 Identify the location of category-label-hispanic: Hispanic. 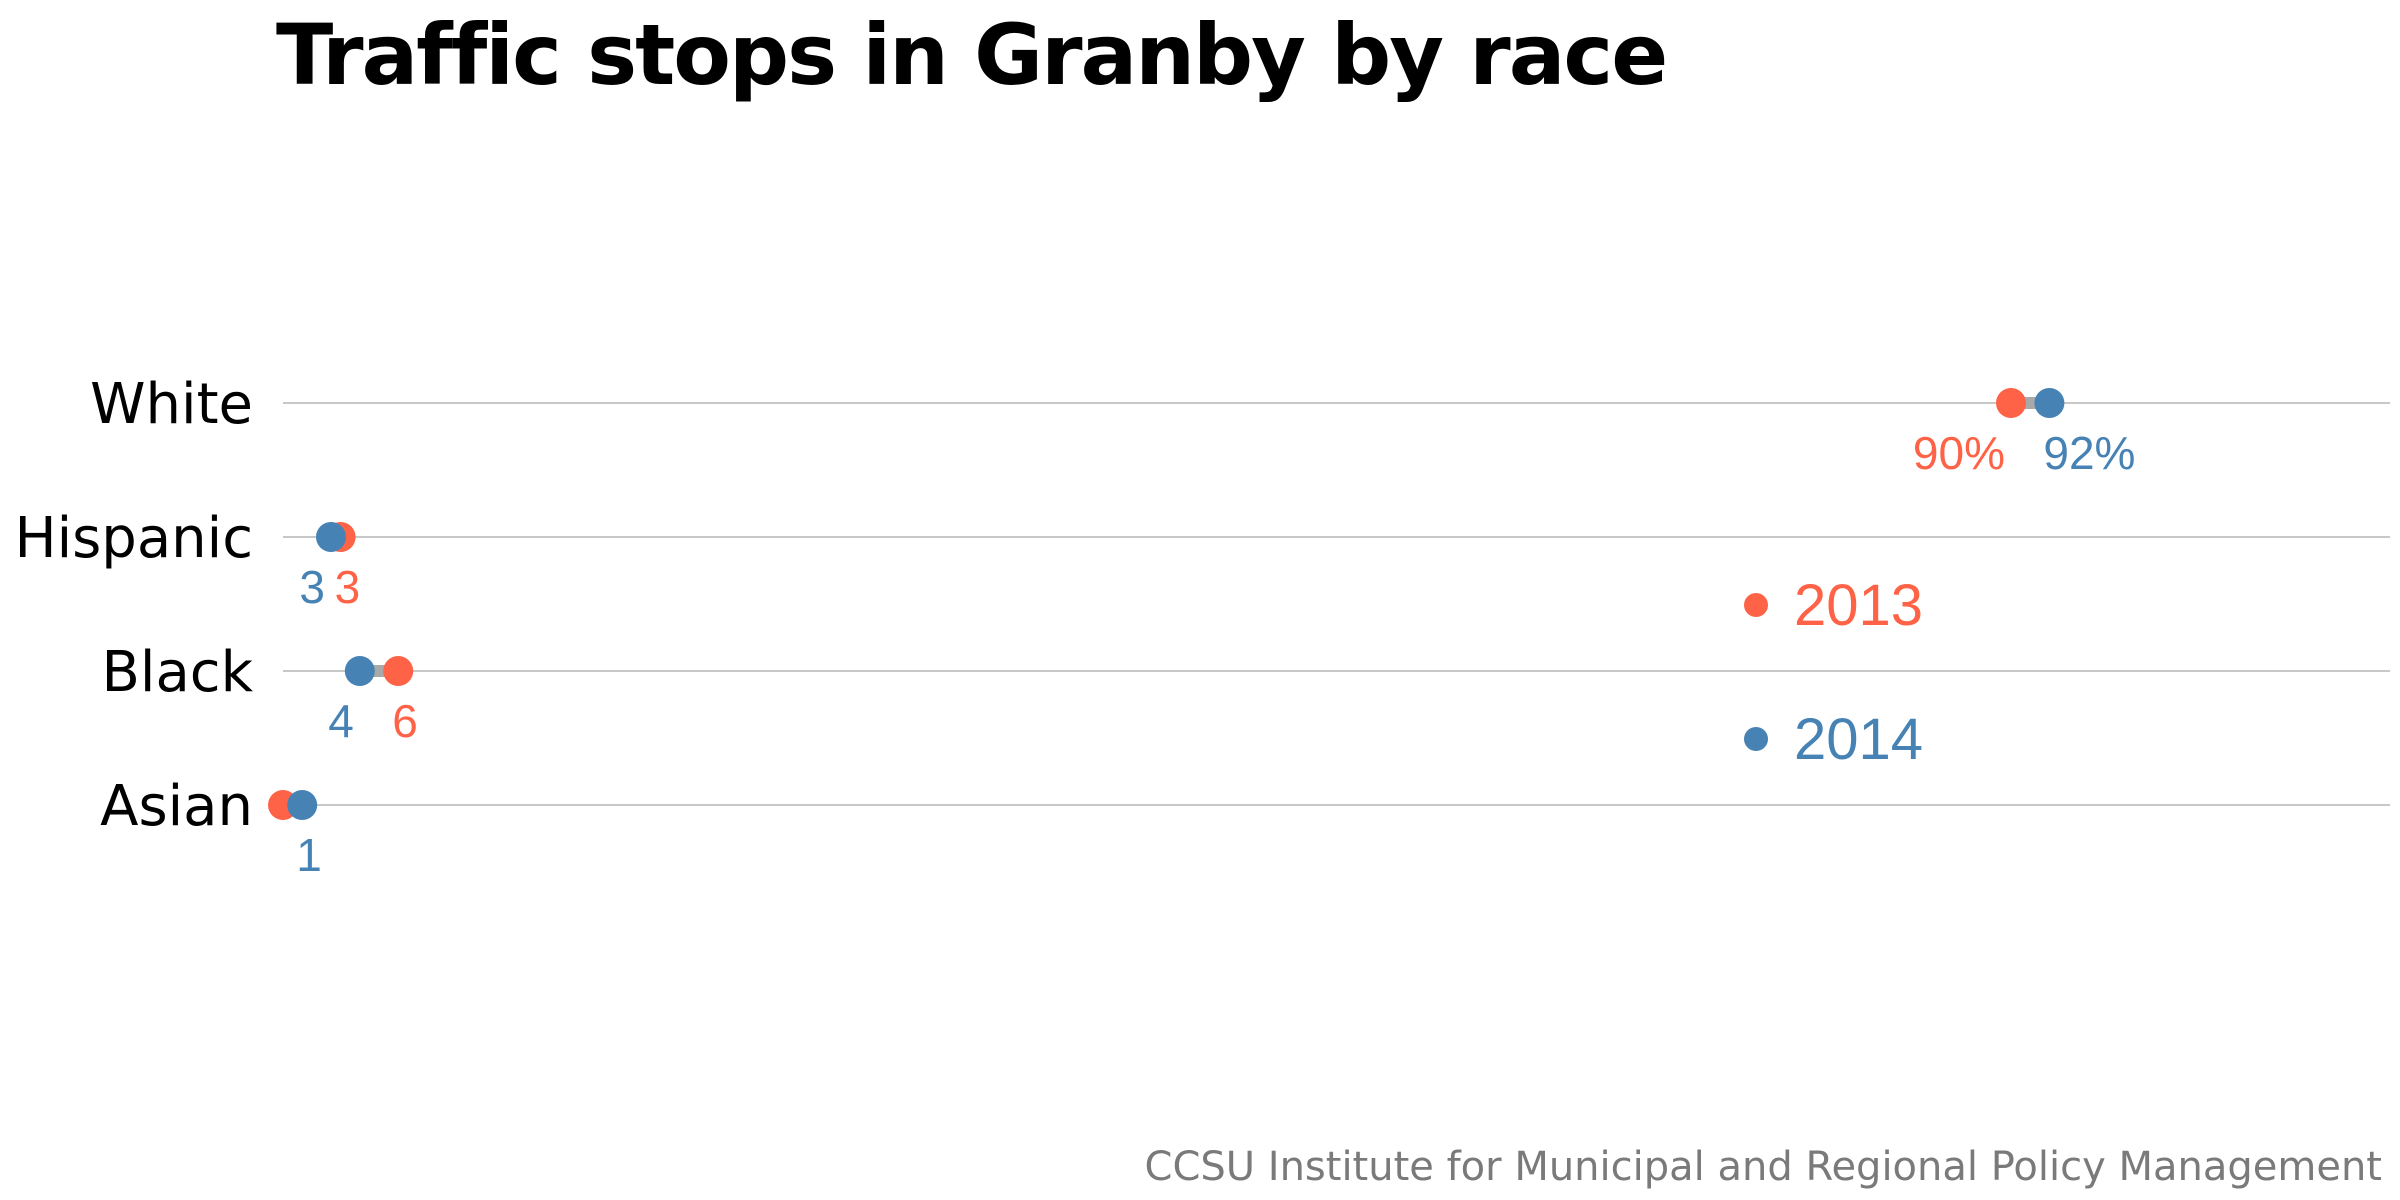
(133, 538).